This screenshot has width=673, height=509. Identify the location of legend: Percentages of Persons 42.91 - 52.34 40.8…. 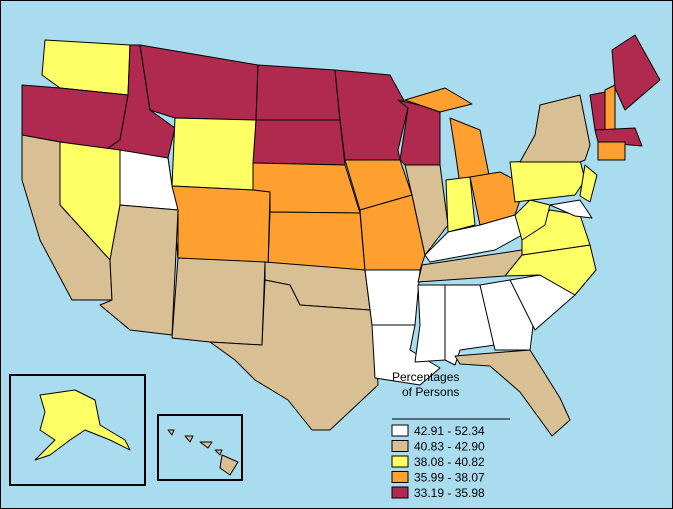
(450, 435).